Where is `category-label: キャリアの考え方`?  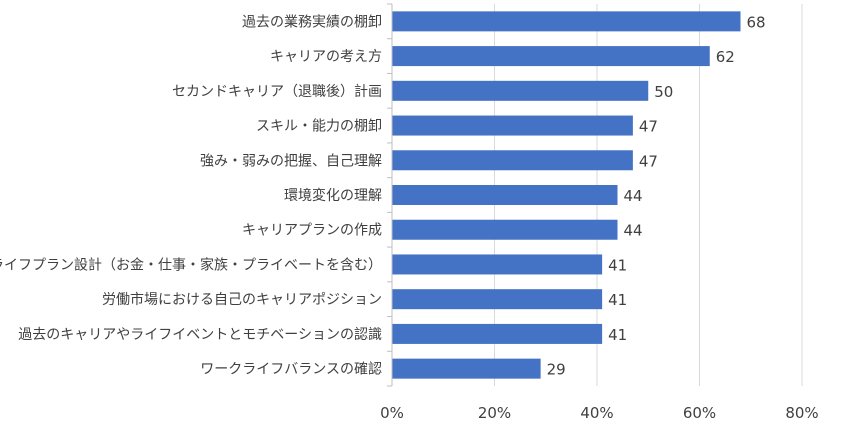
category-label: キャリアの考え方 is located at coordinates (326, 57).